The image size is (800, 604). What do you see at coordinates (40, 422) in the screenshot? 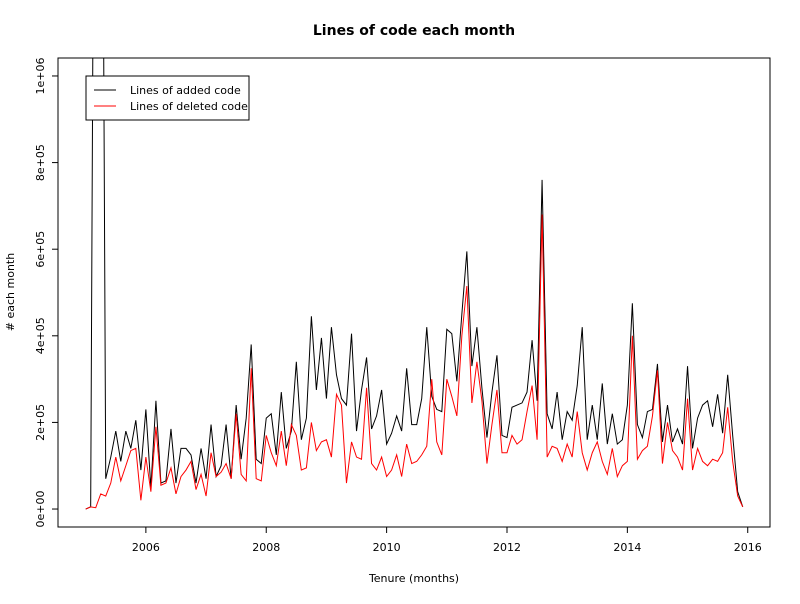
I see `y-tick-label: 2e+05` at bounding box center [40, 422].